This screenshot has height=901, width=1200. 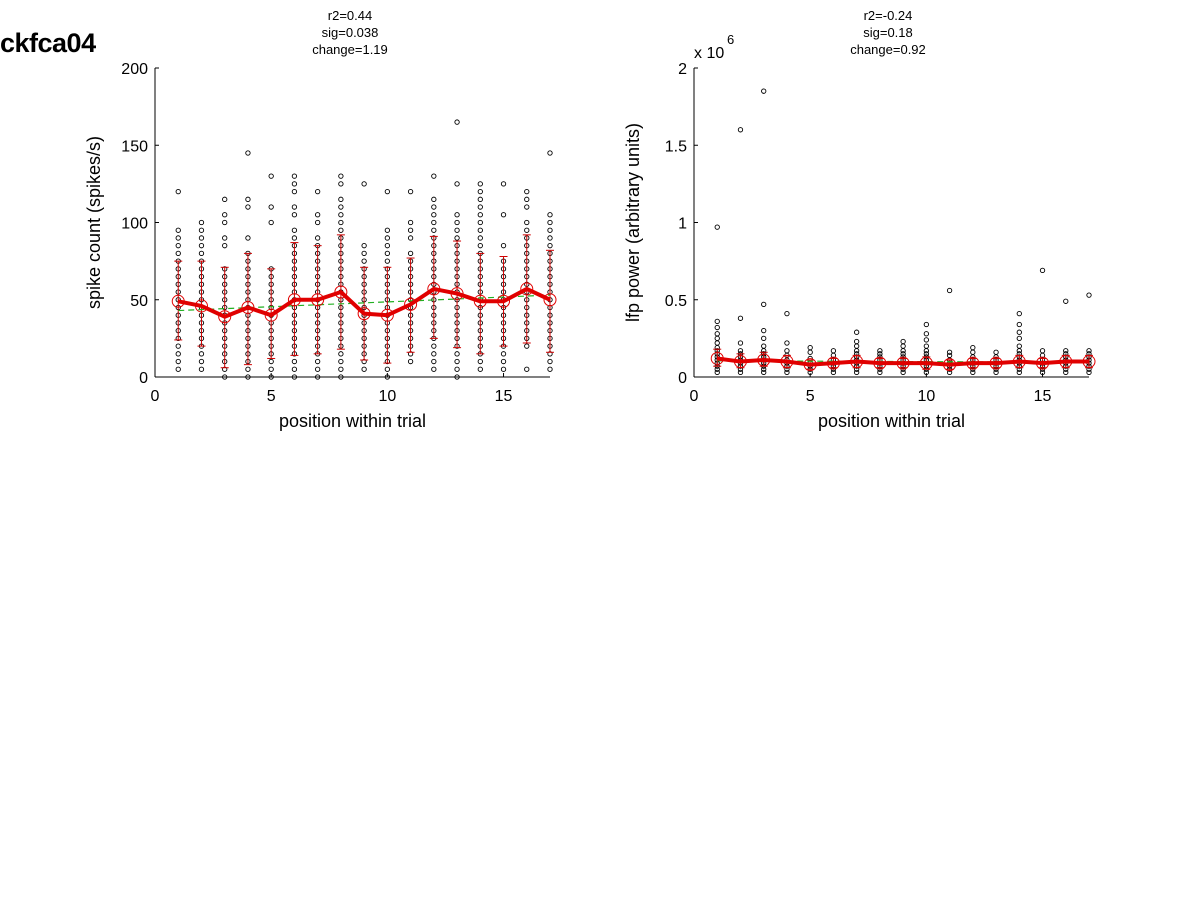 What do you see at coordinates (730, 39) in the screenshot?
I see `axis-exponent-power: 6` at bounding box center [730, 39].